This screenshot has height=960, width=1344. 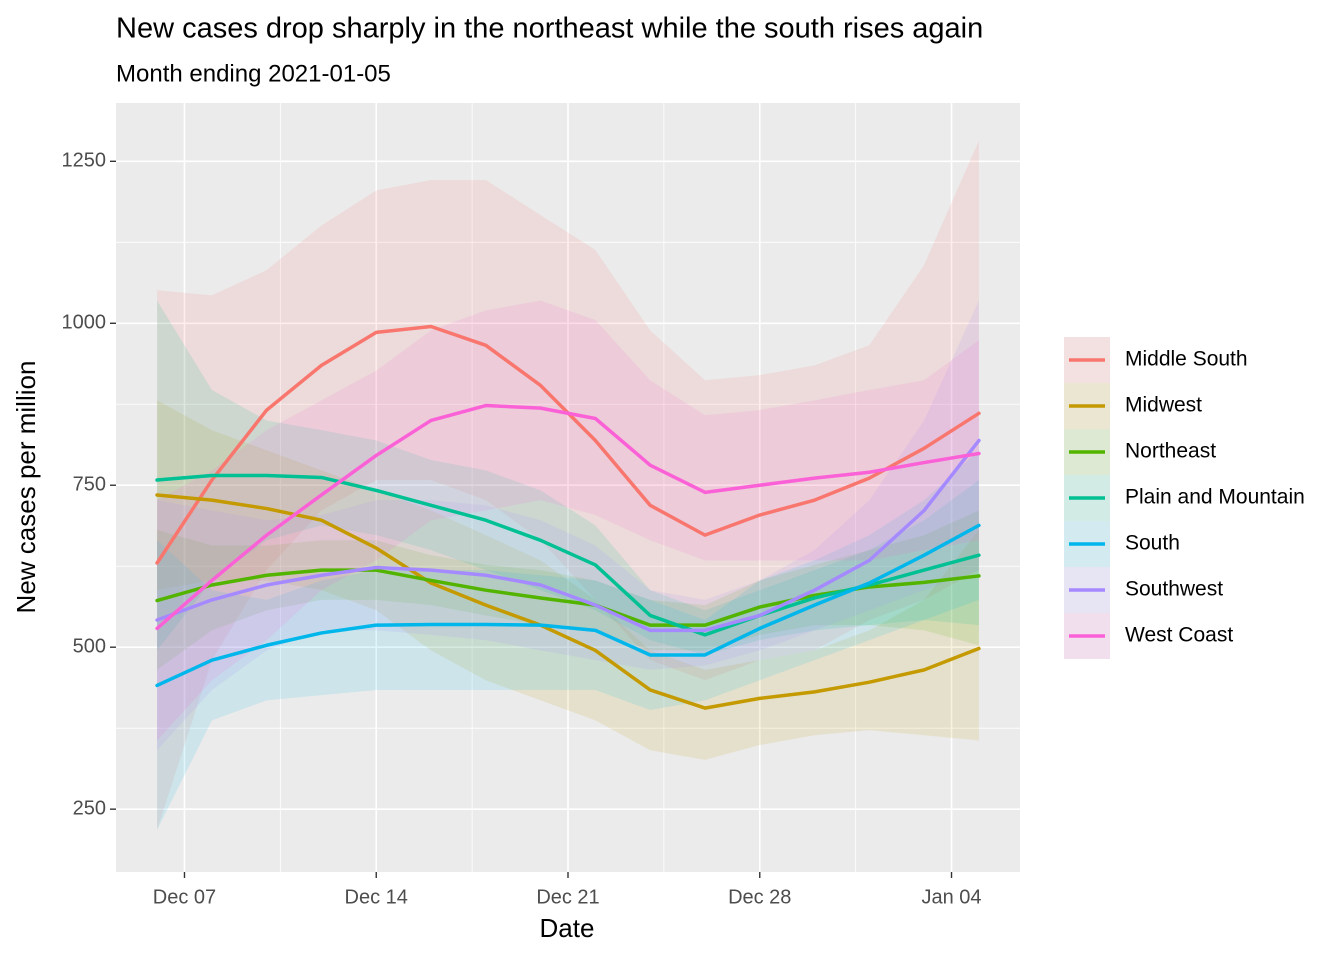 I want to click on confidence-band, so click(x=568, y=590).